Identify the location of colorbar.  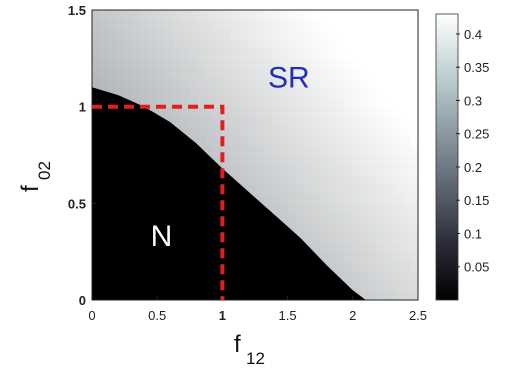
(447, 157).